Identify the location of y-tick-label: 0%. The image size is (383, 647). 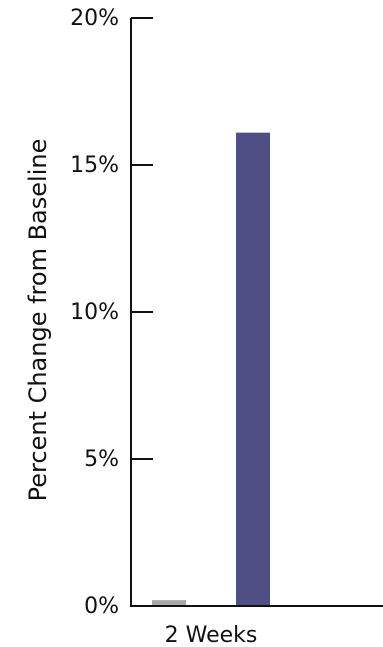
(101, 606).